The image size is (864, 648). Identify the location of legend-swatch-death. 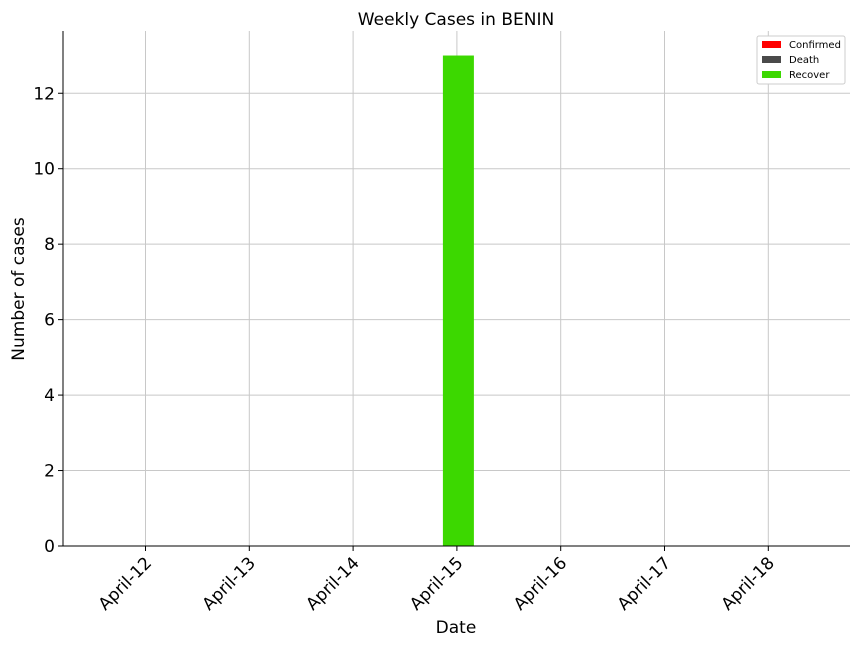
(771, 59).